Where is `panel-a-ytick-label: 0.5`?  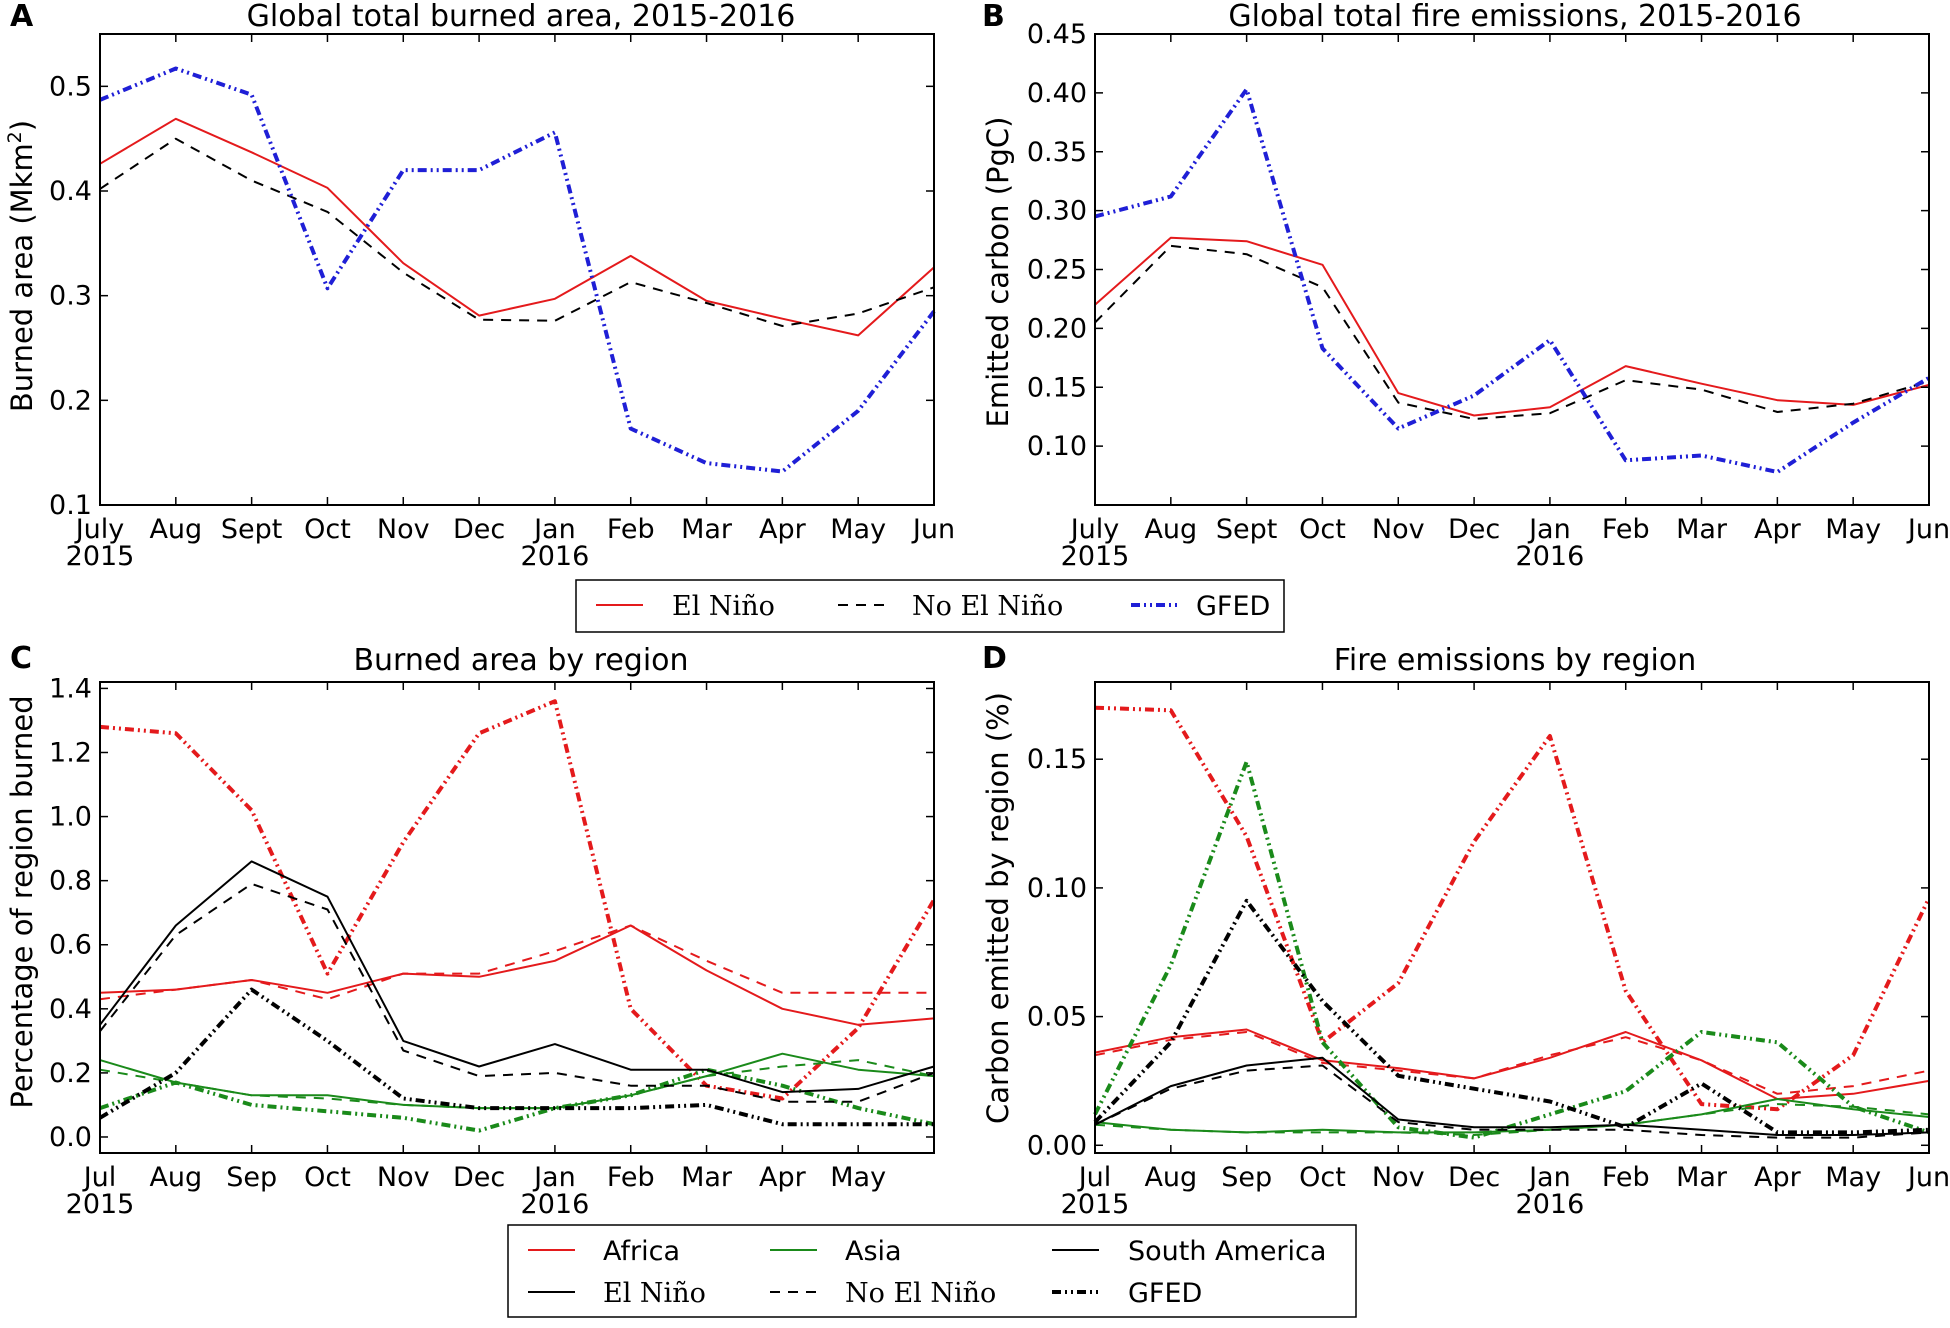 panel-a-ytick-label: 0.5 is located at coordinates (70, 86).